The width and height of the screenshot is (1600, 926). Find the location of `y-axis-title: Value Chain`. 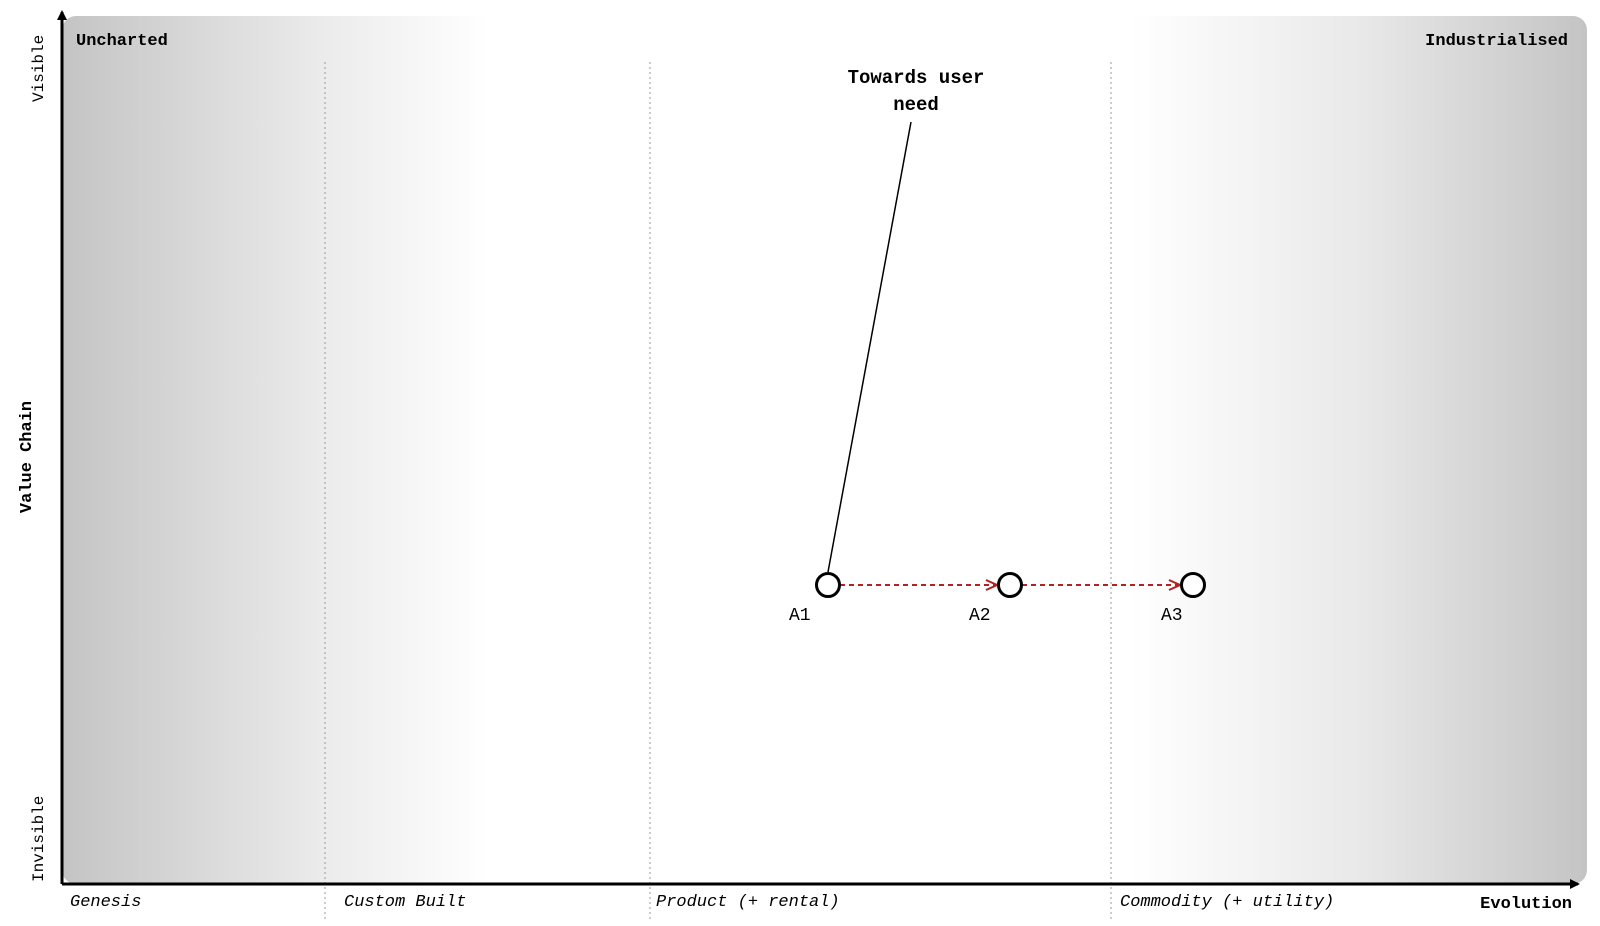

y-axis-title: Value Chain is located at coordinates (27, 457).